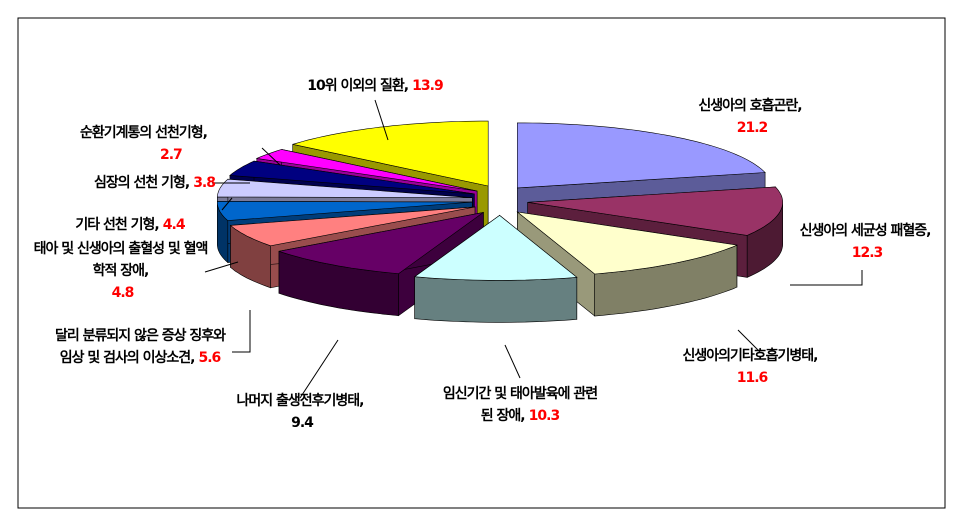 The image size is (963, 522). What do you see at coordinates (496, 299) in the screenshot?
I see `slice-wall` at bounding box center [496, 299].